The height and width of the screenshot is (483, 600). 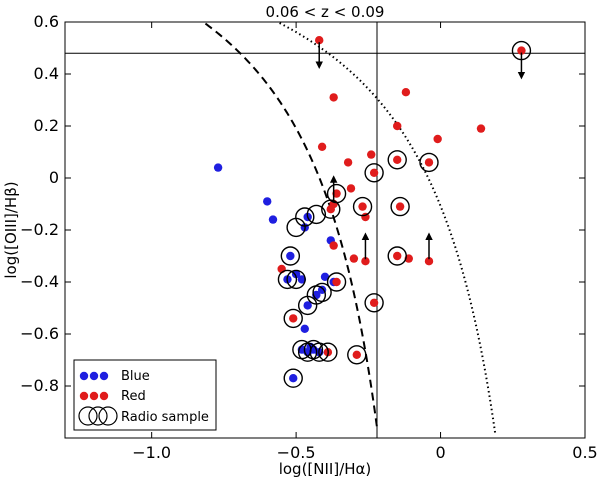 What do you see at coordinates (39, 385) in the screenshot?
I see `y-tick-label: −0.8` at bounding box center [39, 385].